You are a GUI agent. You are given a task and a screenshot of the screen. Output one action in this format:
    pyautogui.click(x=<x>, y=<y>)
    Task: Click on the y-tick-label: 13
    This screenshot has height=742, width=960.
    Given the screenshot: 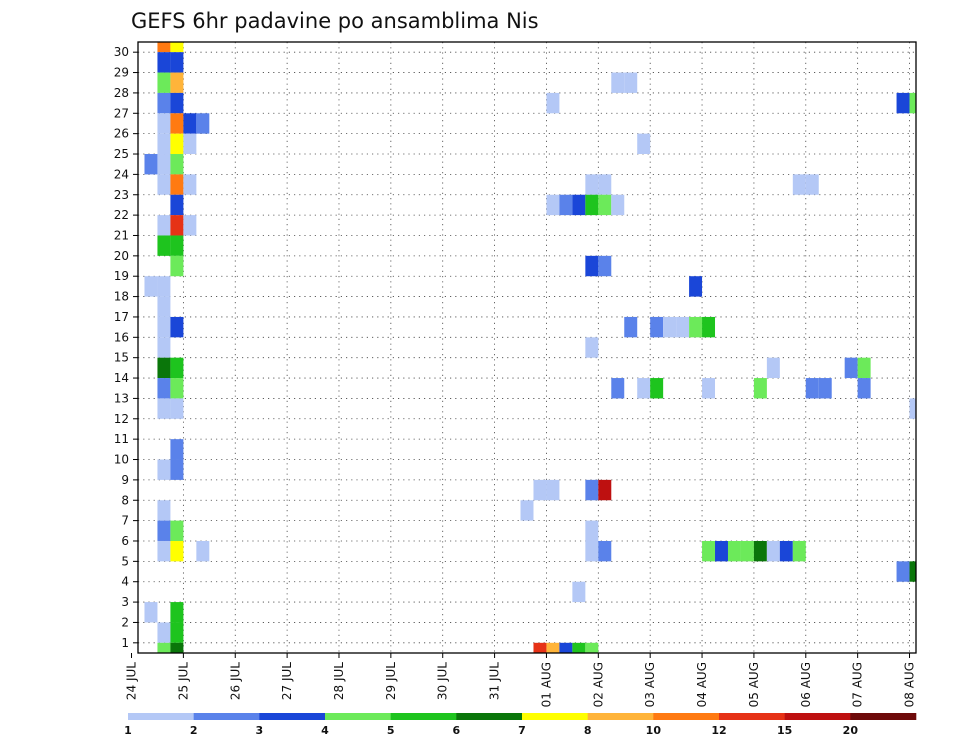 What is the action you would take?
    pyautogui.click(x=121, y=398)
    